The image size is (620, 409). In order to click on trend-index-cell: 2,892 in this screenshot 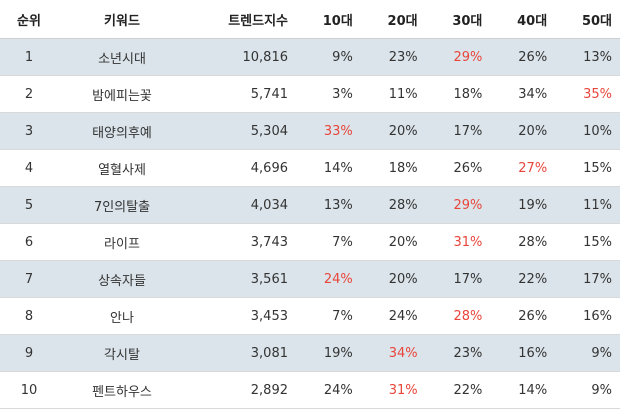, I will do `click(241, 390)`.